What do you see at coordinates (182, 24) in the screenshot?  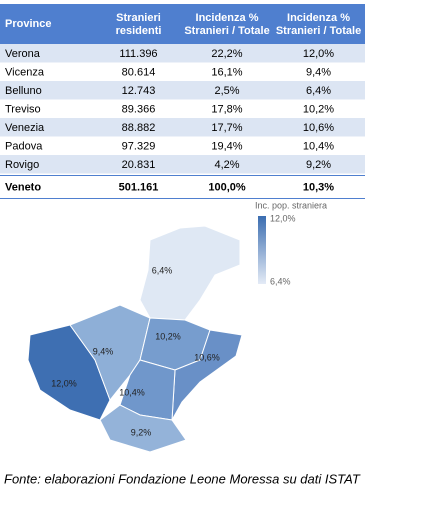 I see `table-header-bg` at bounding box center [182, 24].